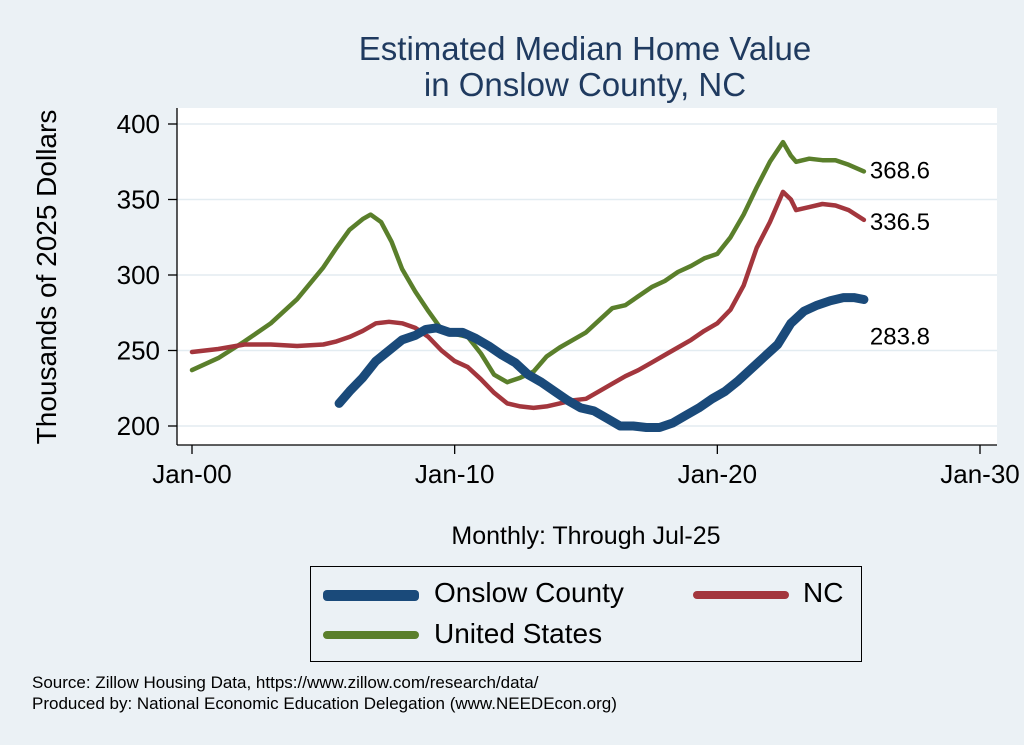  Describe the element at coordinates (585, 536) in the screenshot. I see `x-axis-label: Monthly: Through Jul-25` at that location.